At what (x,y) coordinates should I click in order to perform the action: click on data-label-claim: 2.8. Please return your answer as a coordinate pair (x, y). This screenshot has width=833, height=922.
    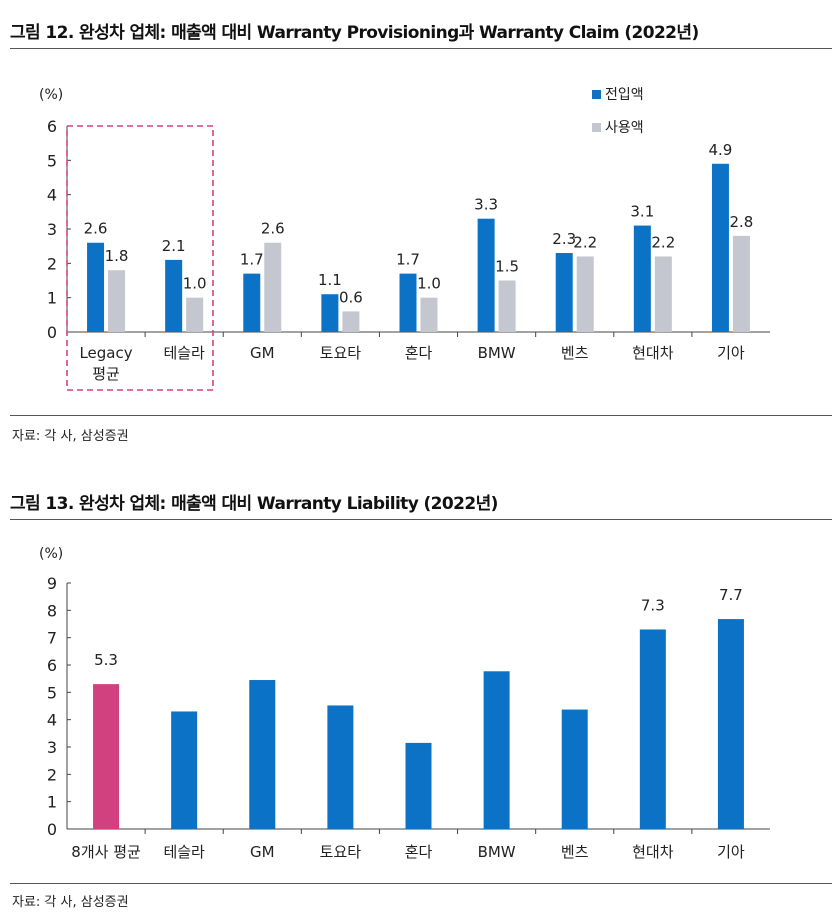
    Looking at the image, I should click on (742, 222).